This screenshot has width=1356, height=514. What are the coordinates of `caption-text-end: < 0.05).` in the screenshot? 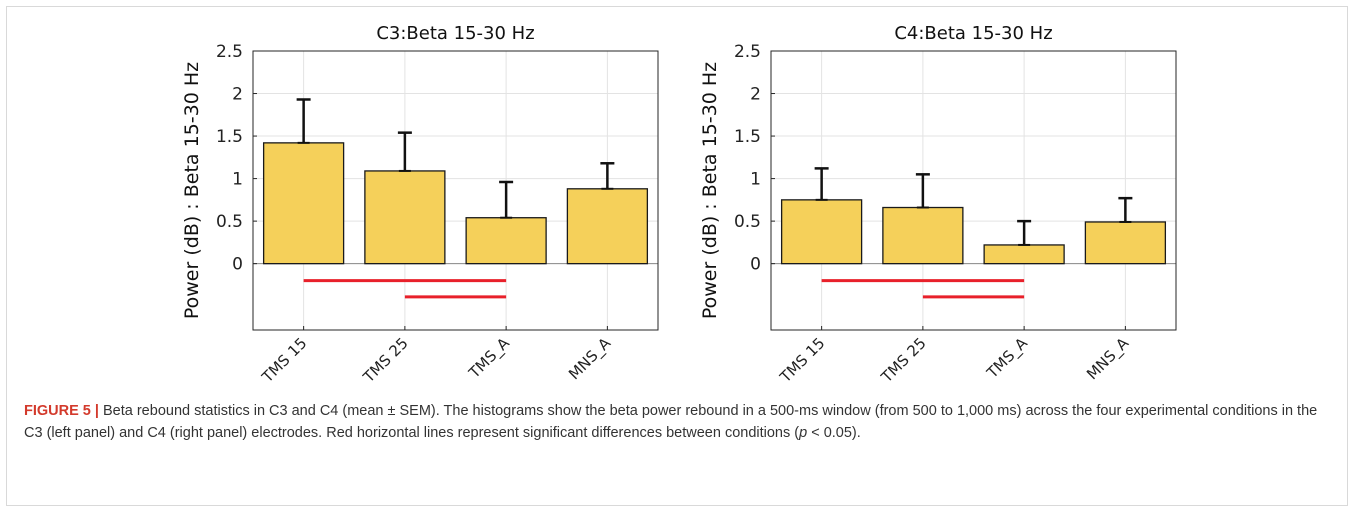 It's located at (834, 433).